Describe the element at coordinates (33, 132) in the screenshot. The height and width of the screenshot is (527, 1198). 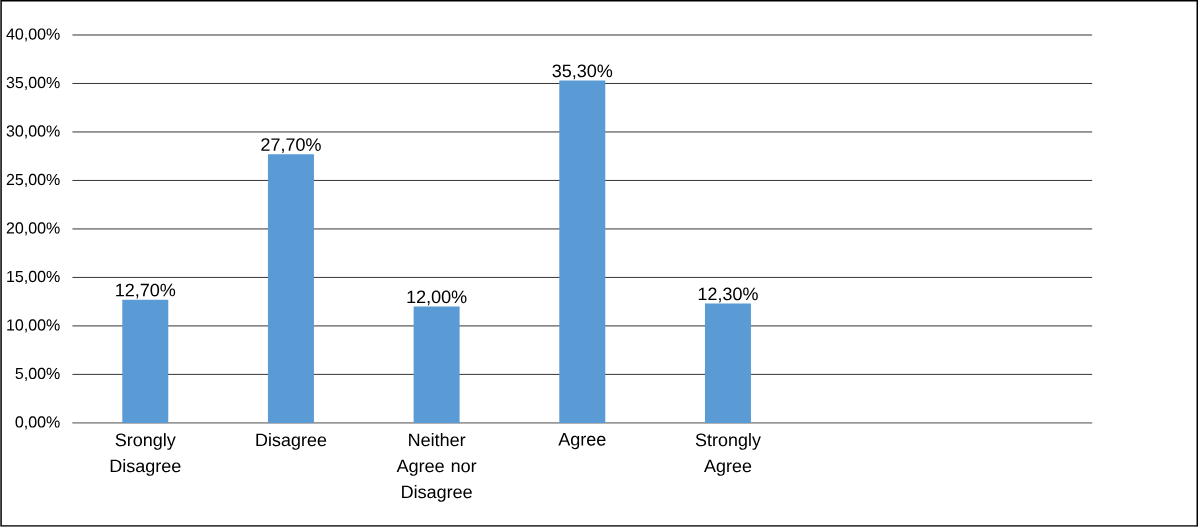
I see `y-tick-label: 30,00%` at that location.